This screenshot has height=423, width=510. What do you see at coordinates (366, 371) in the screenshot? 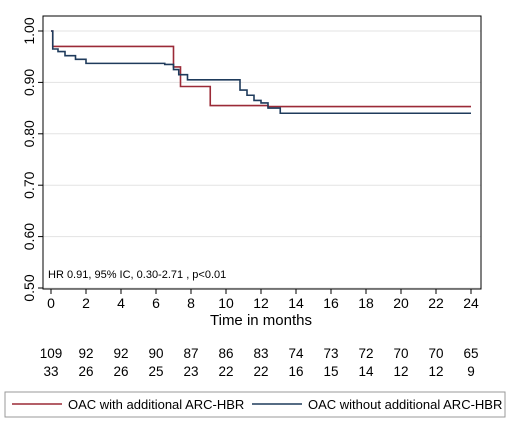
I see `at-risk-value: 14` at bounding box center [366, 371].